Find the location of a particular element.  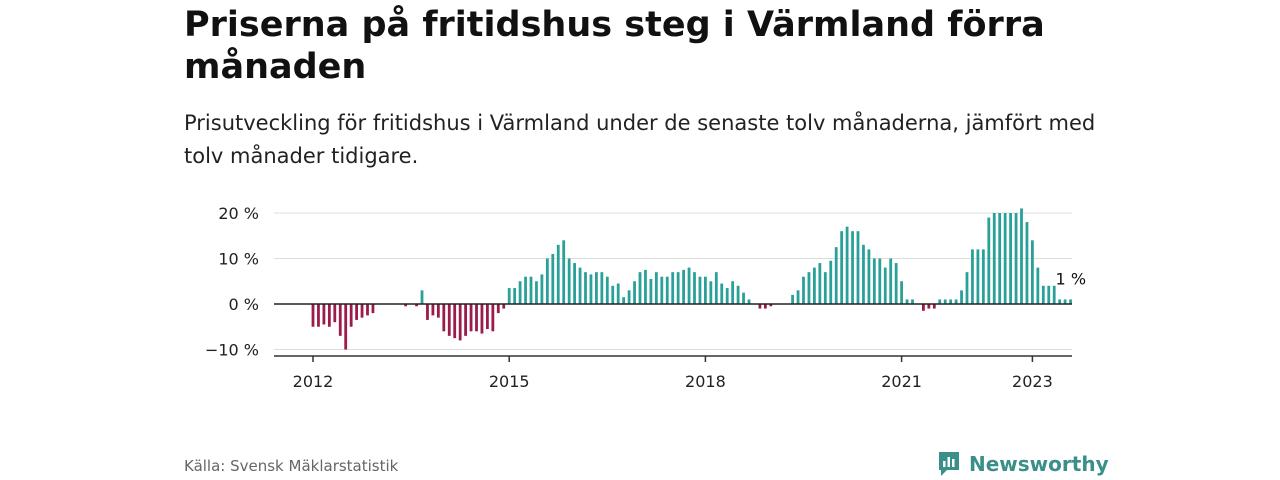

x-tick-label: 2018 is located at coordinates (705, 381).